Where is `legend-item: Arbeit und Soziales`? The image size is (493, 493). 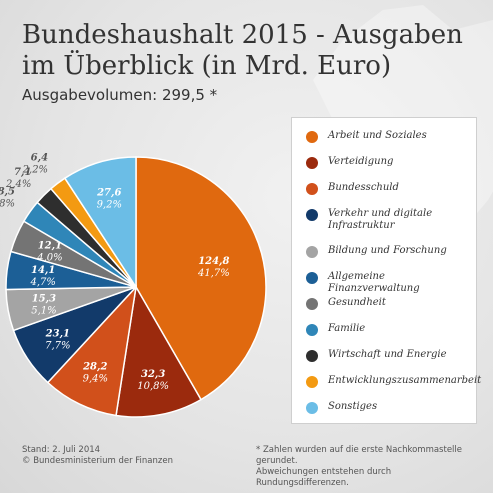 legend-item: Arbeit und Soziales is located at coordinates (387, 136).